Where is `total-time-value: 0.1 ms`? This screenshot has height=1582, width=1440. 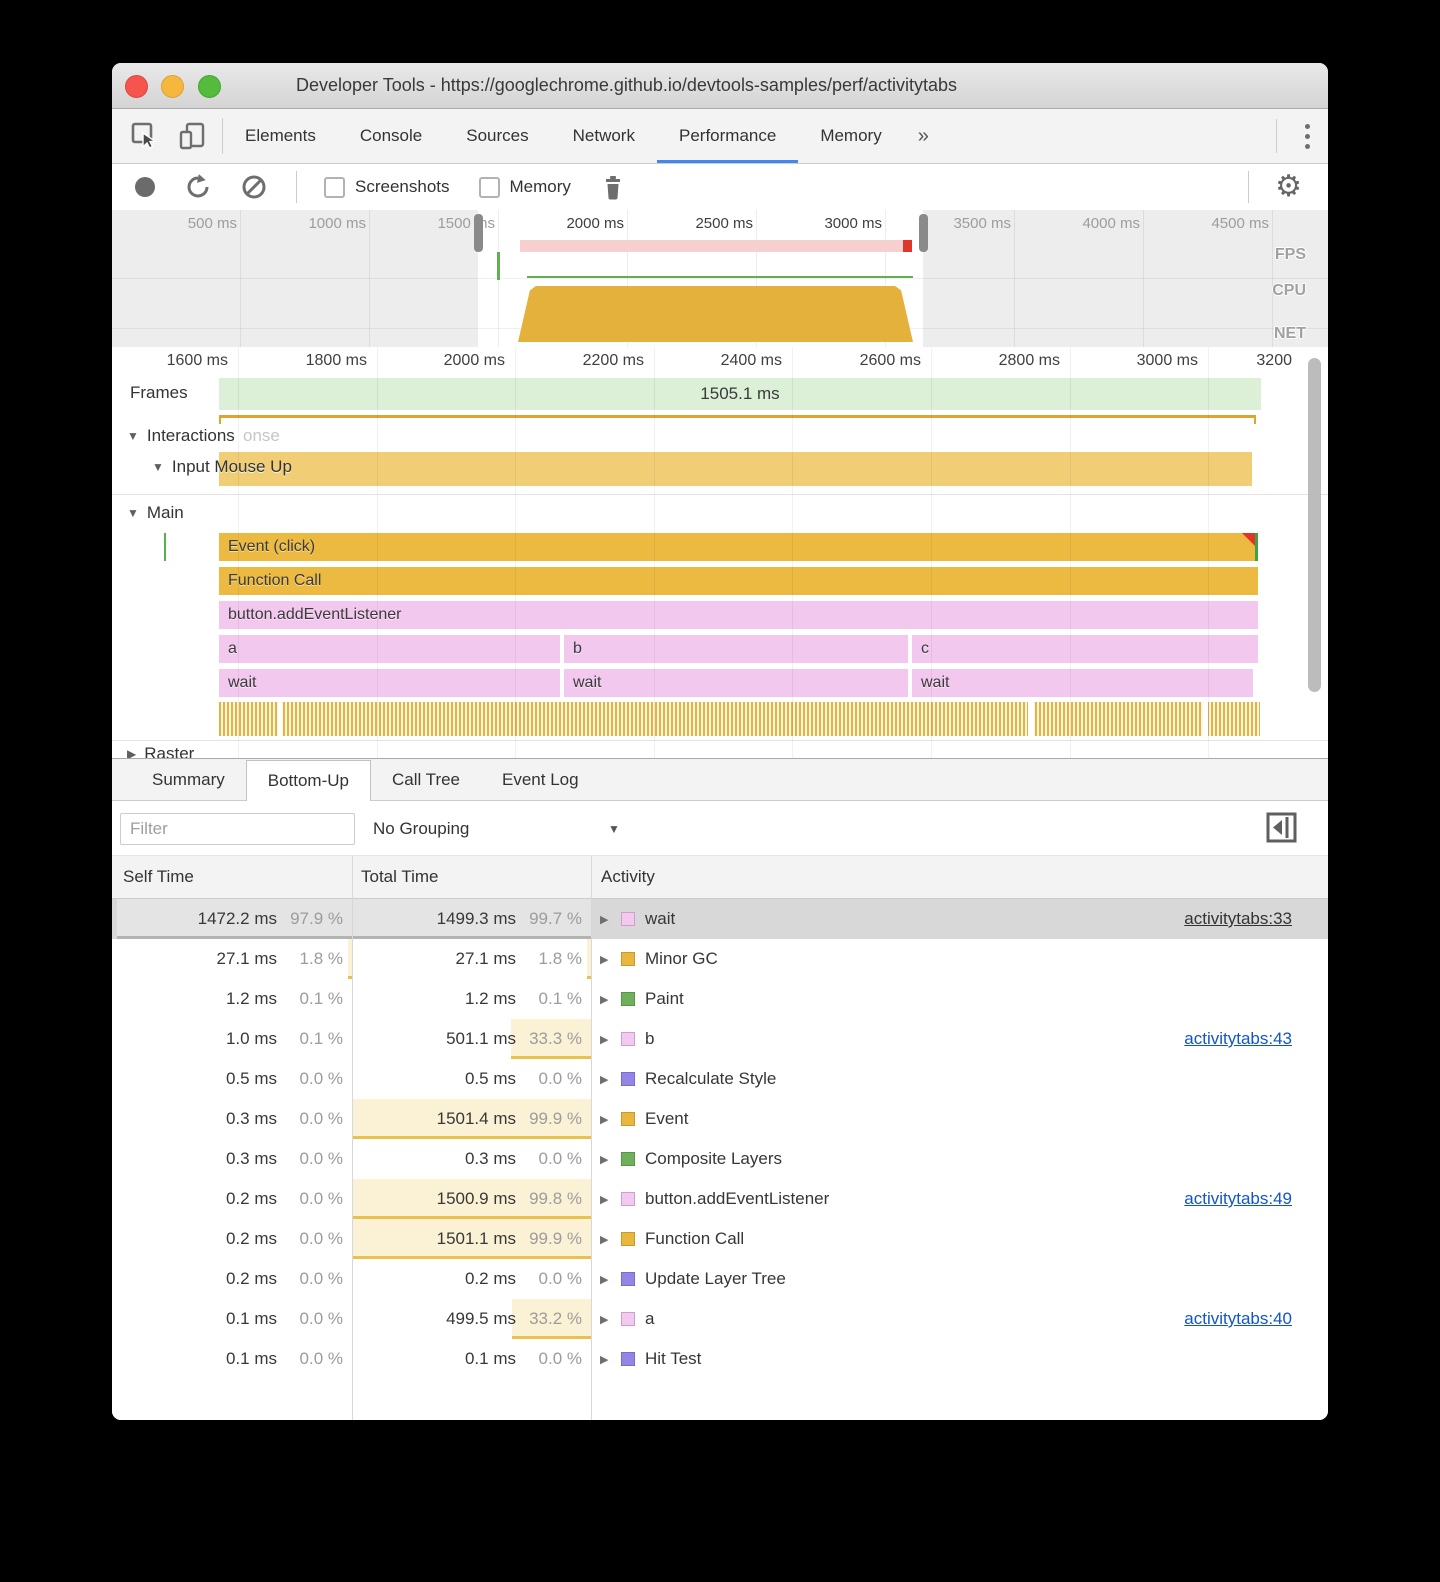
total-time-value: 0.1 ms is located at coordinates (490, 1358).